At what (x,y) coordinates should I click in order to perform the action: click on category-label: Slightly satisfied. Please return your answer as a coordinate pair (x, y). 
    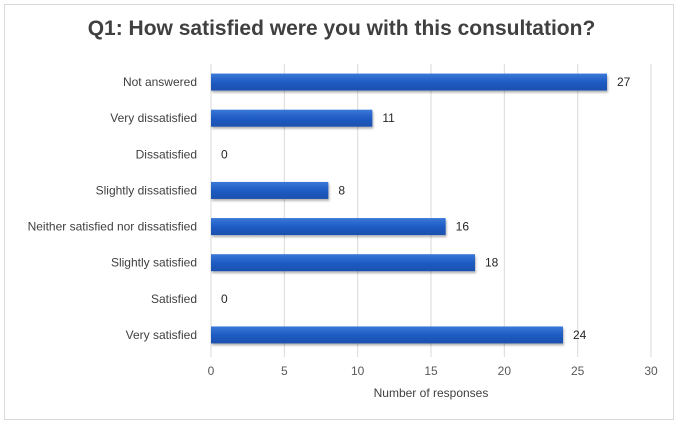
    Looking at the image, I should click on (154, 263).